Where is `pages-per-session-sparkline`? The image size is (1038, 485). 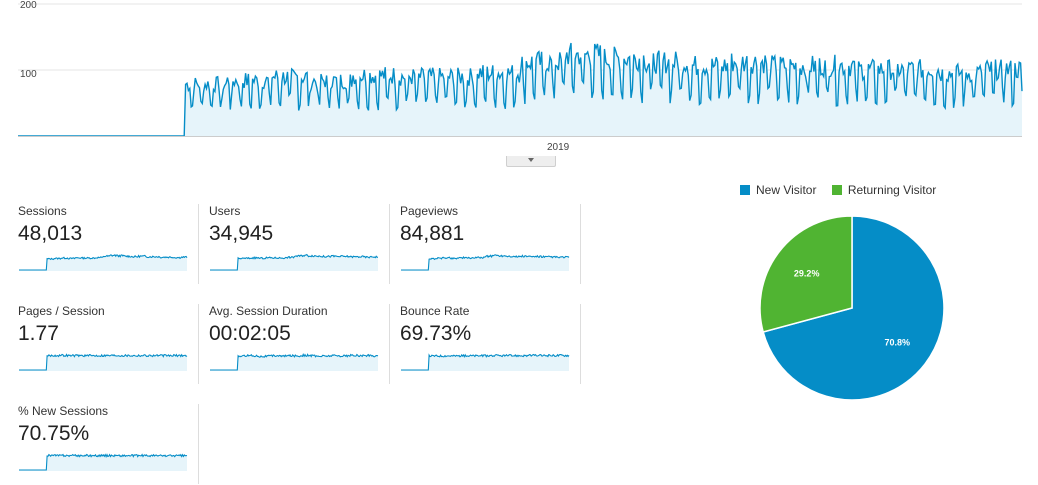 pages-per-session-sparkline is located at coordinates (103, 362).